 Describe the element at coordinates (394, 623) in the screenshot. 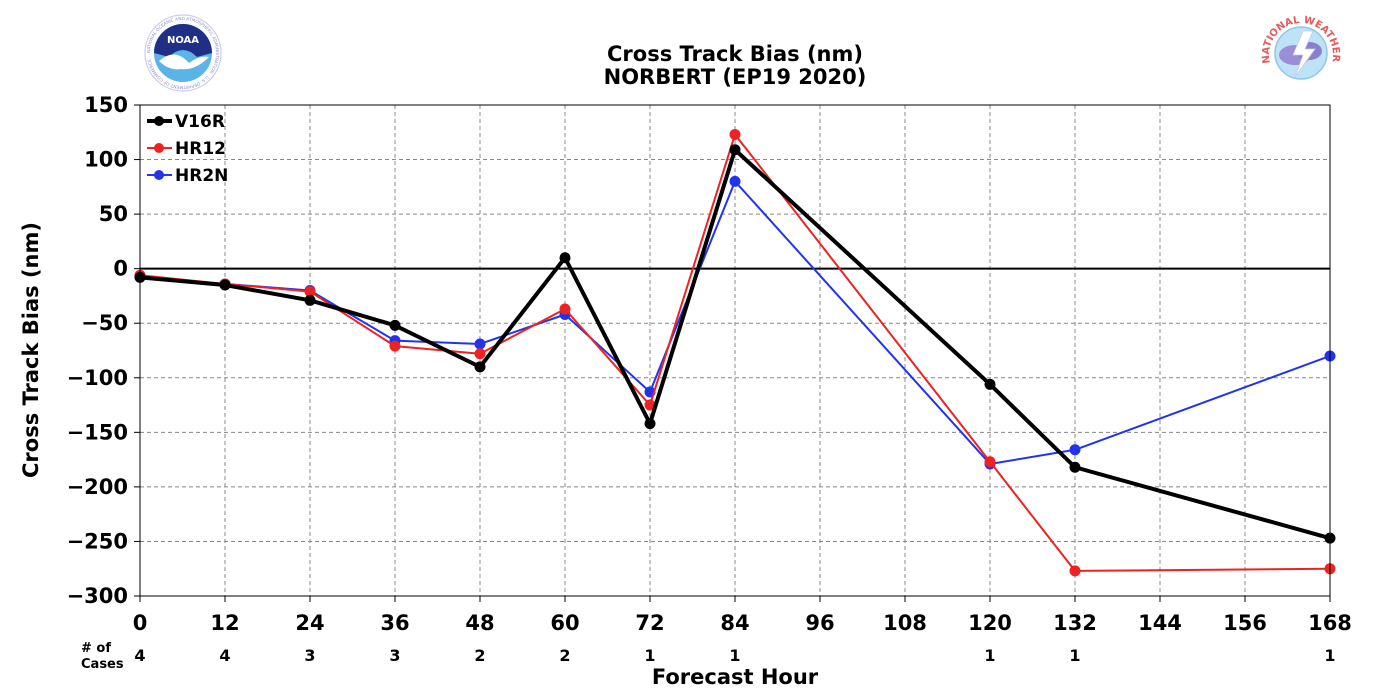

I see `x-tick-label: 36` at that location.